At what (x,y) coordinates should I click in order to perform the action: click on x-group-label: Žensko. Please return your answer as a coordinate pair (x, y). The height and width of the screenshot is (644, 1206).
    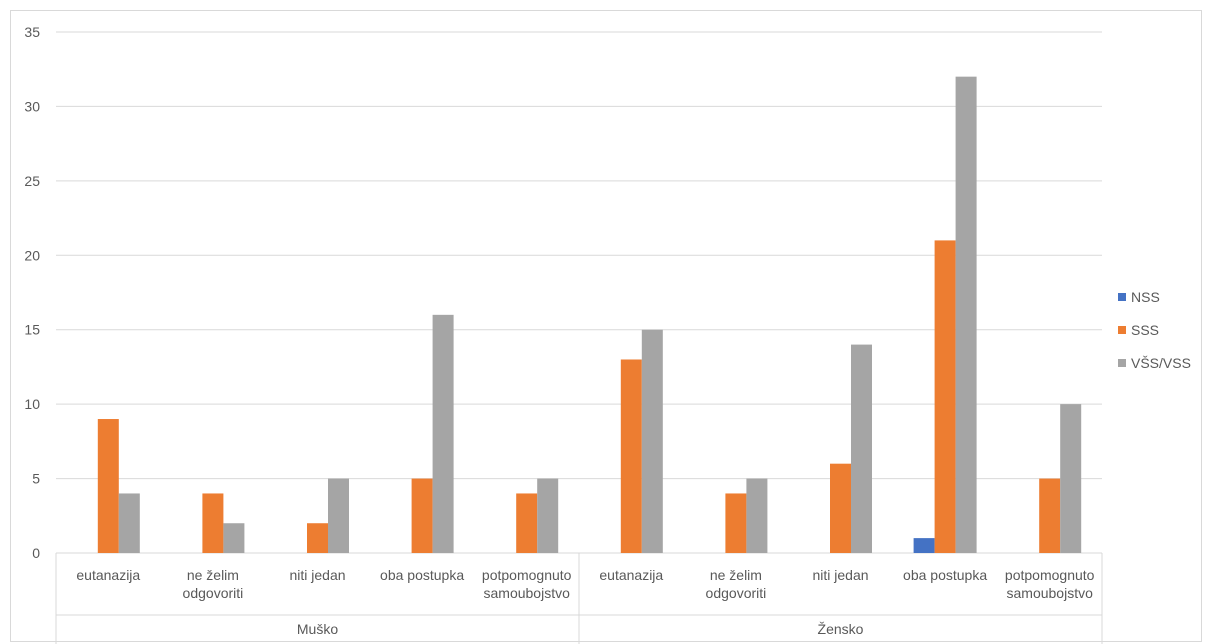
    Looking at the image, I should click on (841, 629).